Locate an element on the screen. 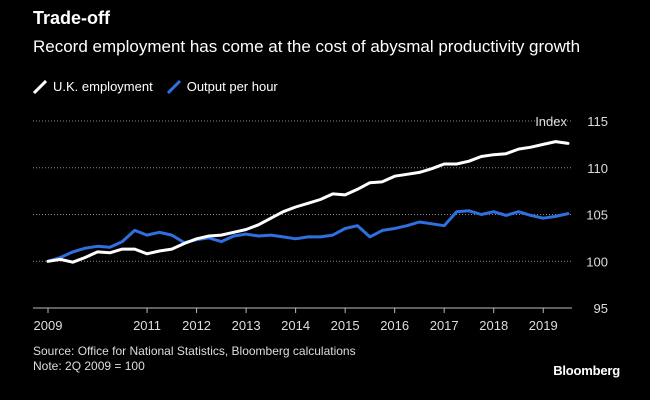 The height and width of the screenshot is (400, 650). legend-item-output: Output per hour is located at coordinates (222, 86).